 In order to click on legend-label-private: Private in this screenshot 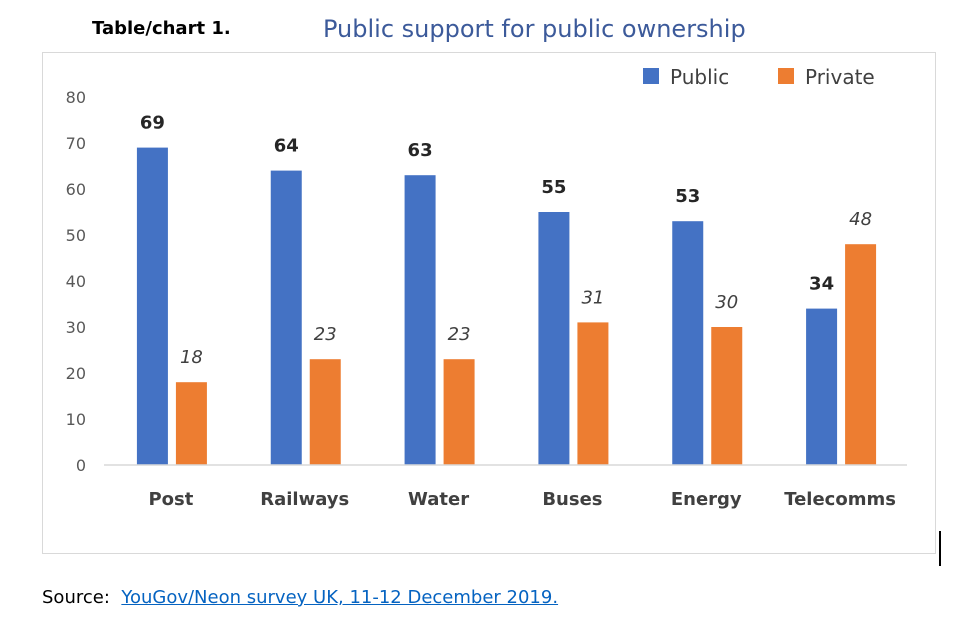, I will do `click(840, 77)`.